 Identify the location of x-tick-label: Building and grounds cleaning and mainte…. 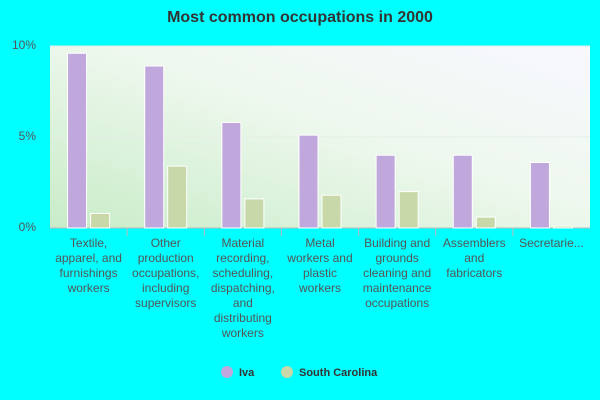
(397, 273).